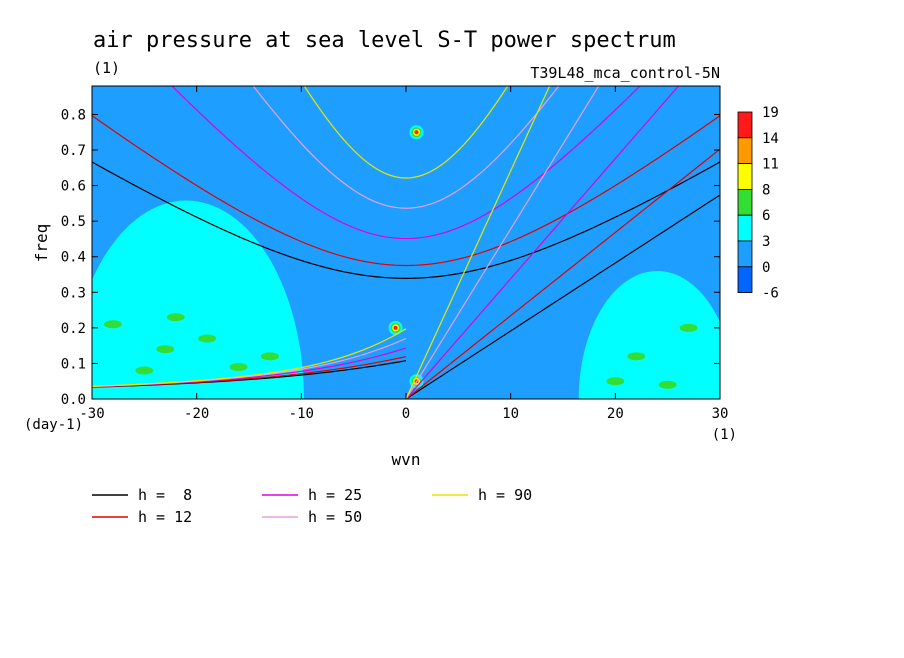  What do you see at coordinates (625, 73) in the screenshot?
I see `run-label: T39L48_mca_control-5N` at bounding box center [625, 73].